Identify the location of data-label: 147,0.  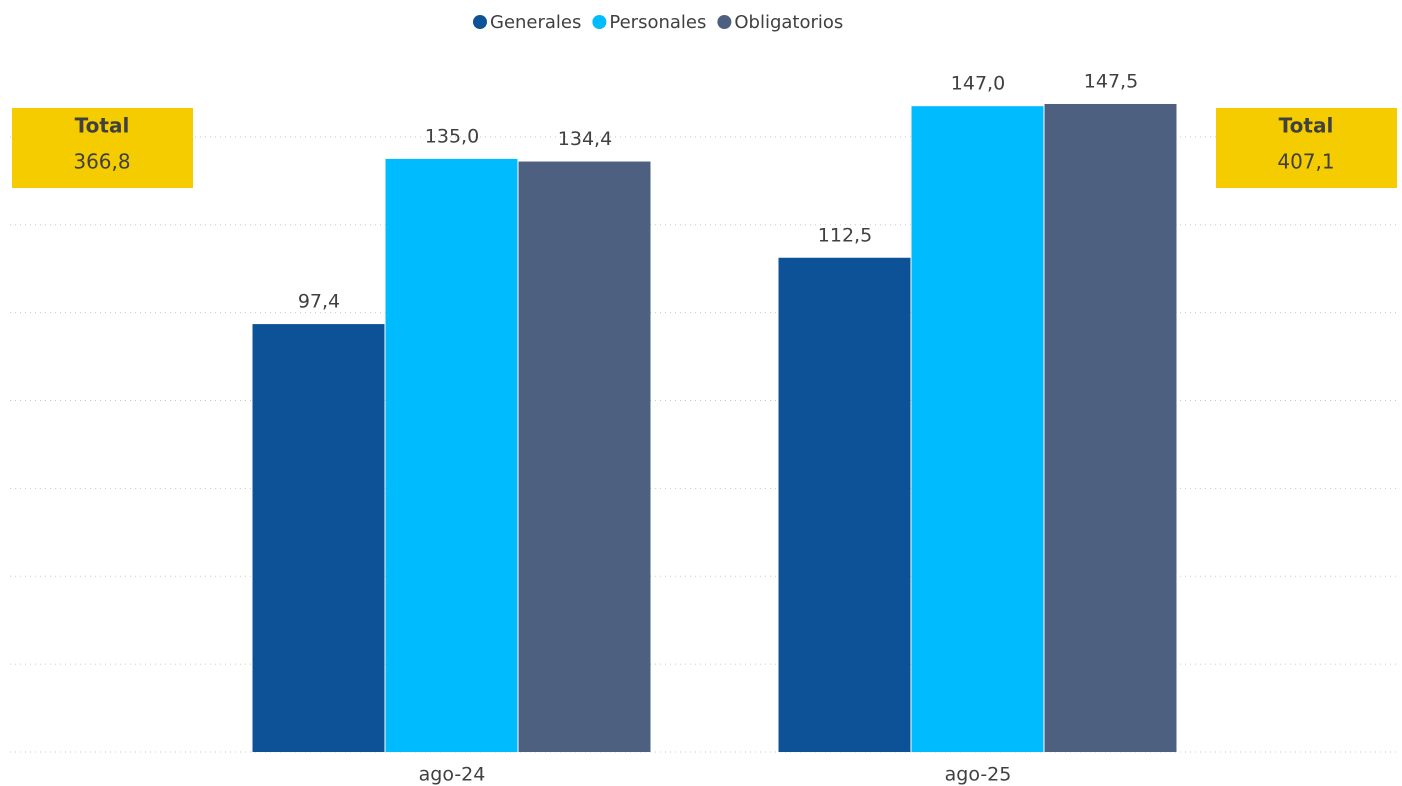
(978, 84).